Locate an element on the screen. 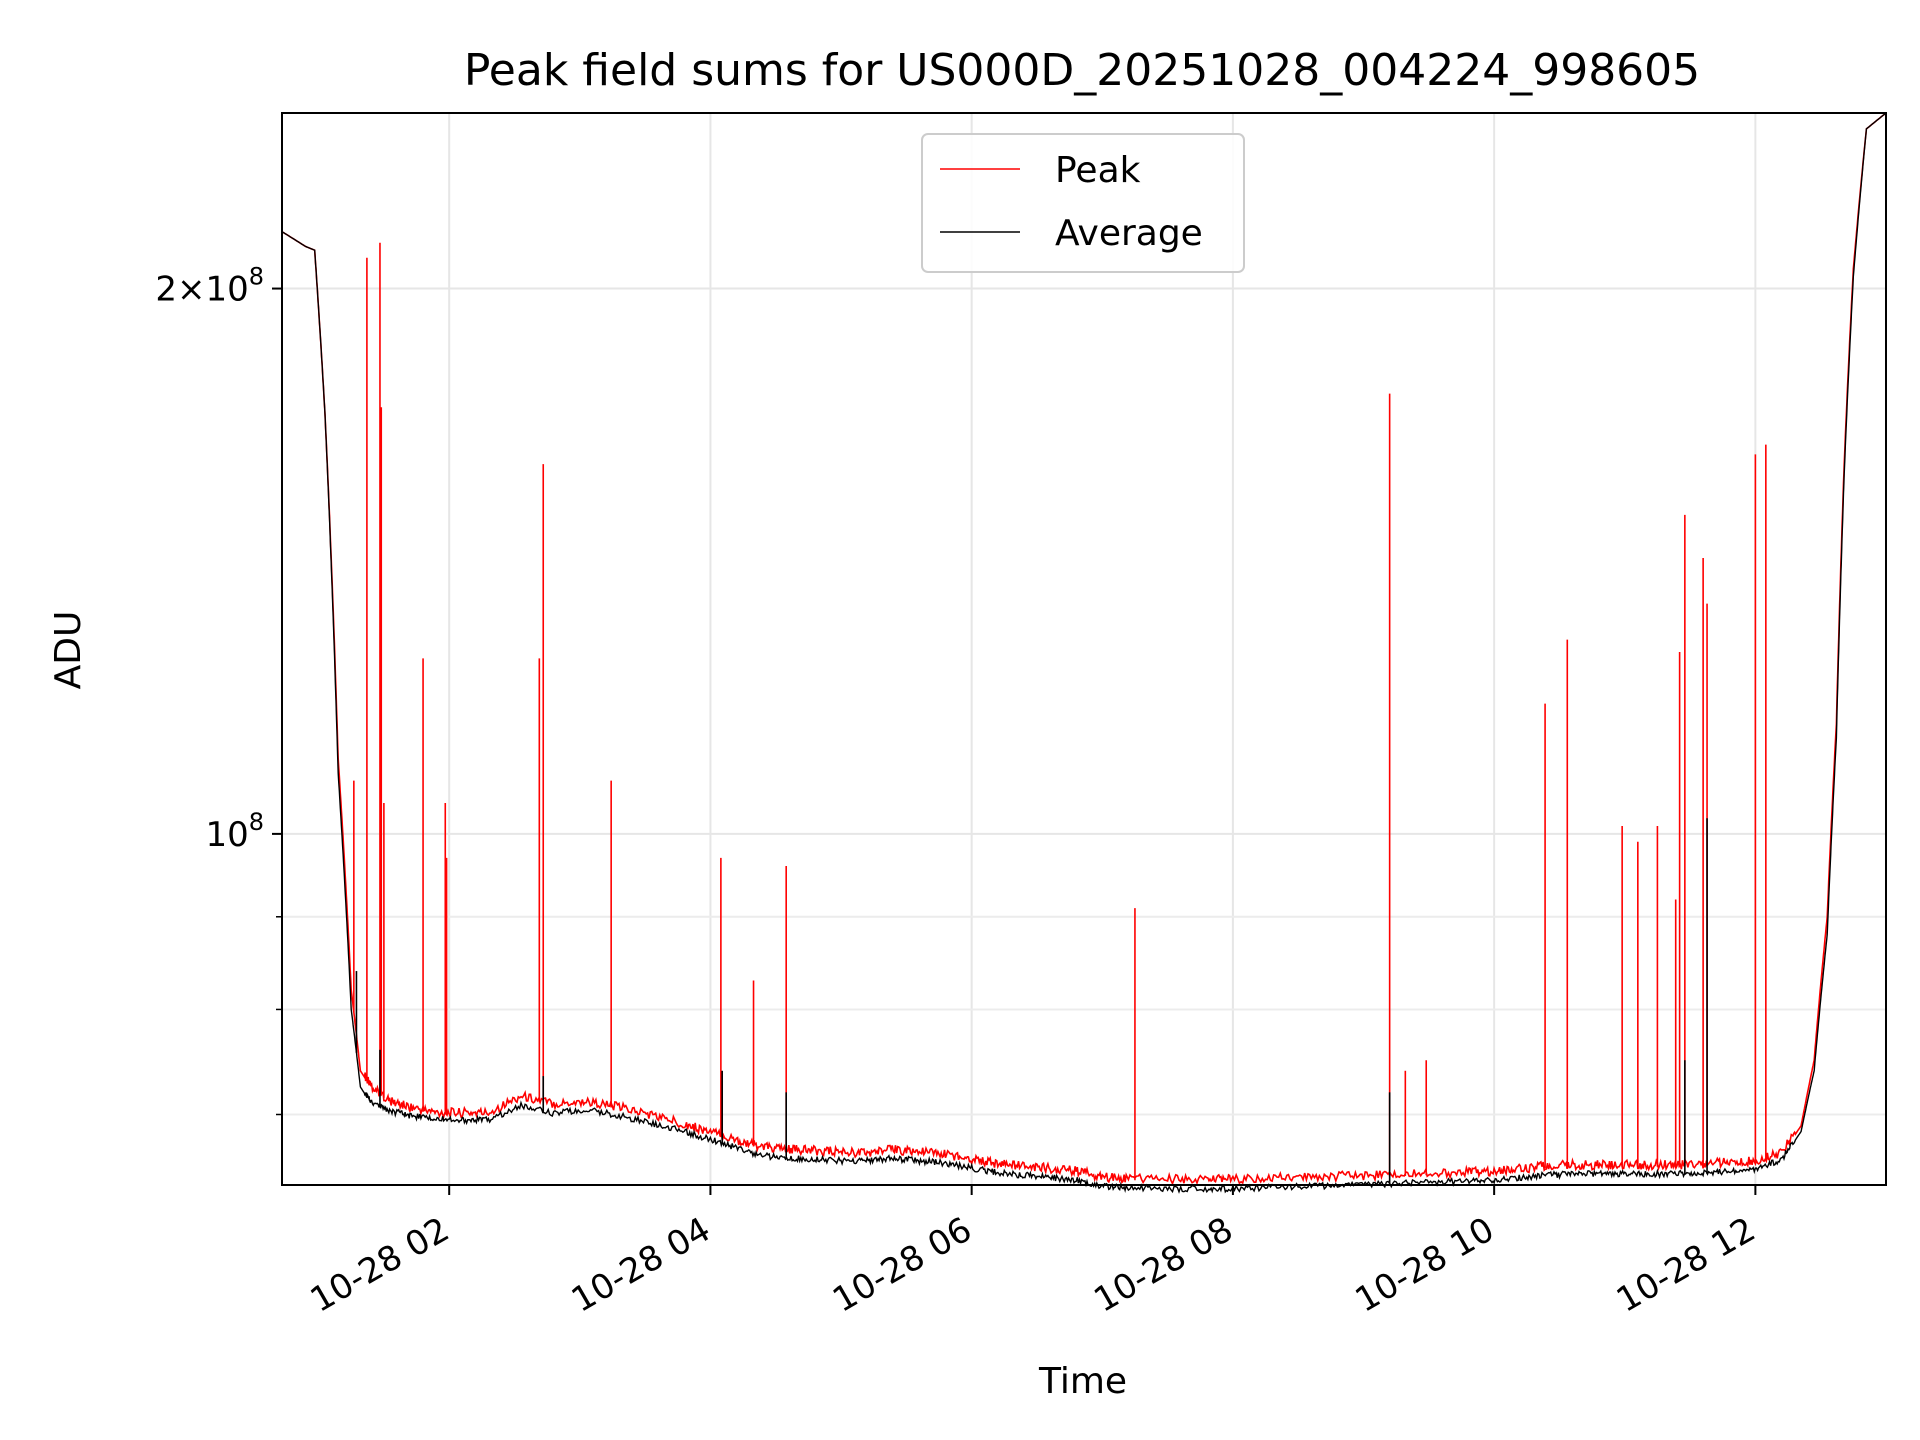  x-axis-label: Time is located at coordinates (1082, 1381).